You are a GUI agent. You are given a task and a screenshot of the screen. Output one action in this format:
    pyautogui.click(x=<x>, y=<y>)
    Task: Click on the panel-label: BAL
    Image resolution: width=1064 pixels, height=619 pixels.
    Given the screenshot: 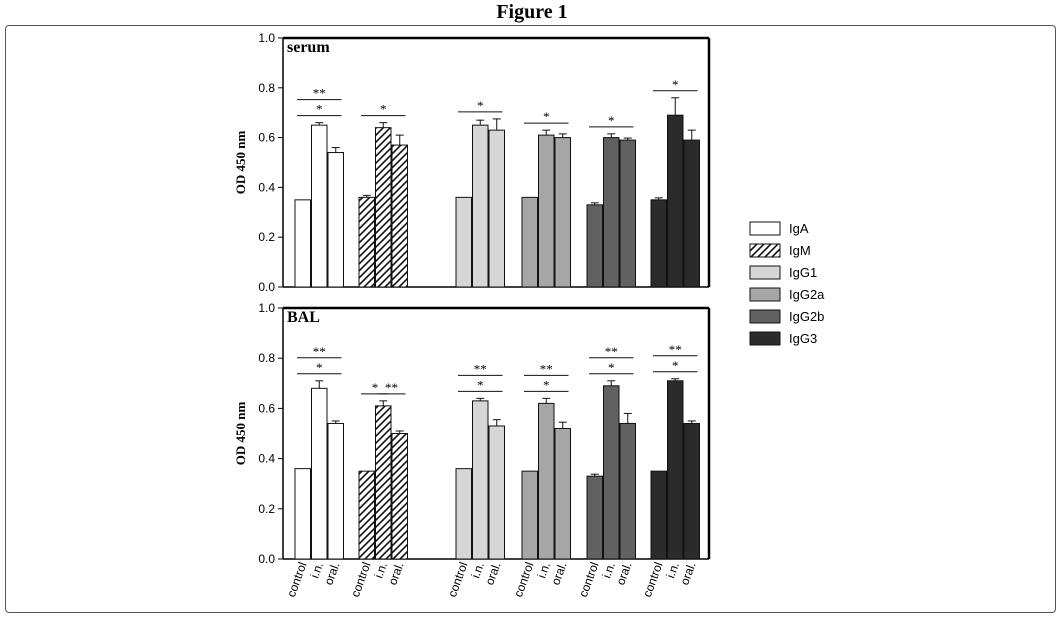 What is the action you would take?
    pyautogui.click(x=303, y=317)
    